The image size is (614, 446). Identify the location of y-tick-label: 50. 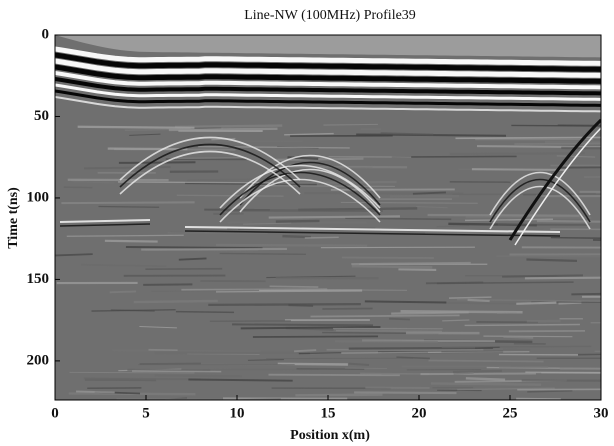
(41, 116).